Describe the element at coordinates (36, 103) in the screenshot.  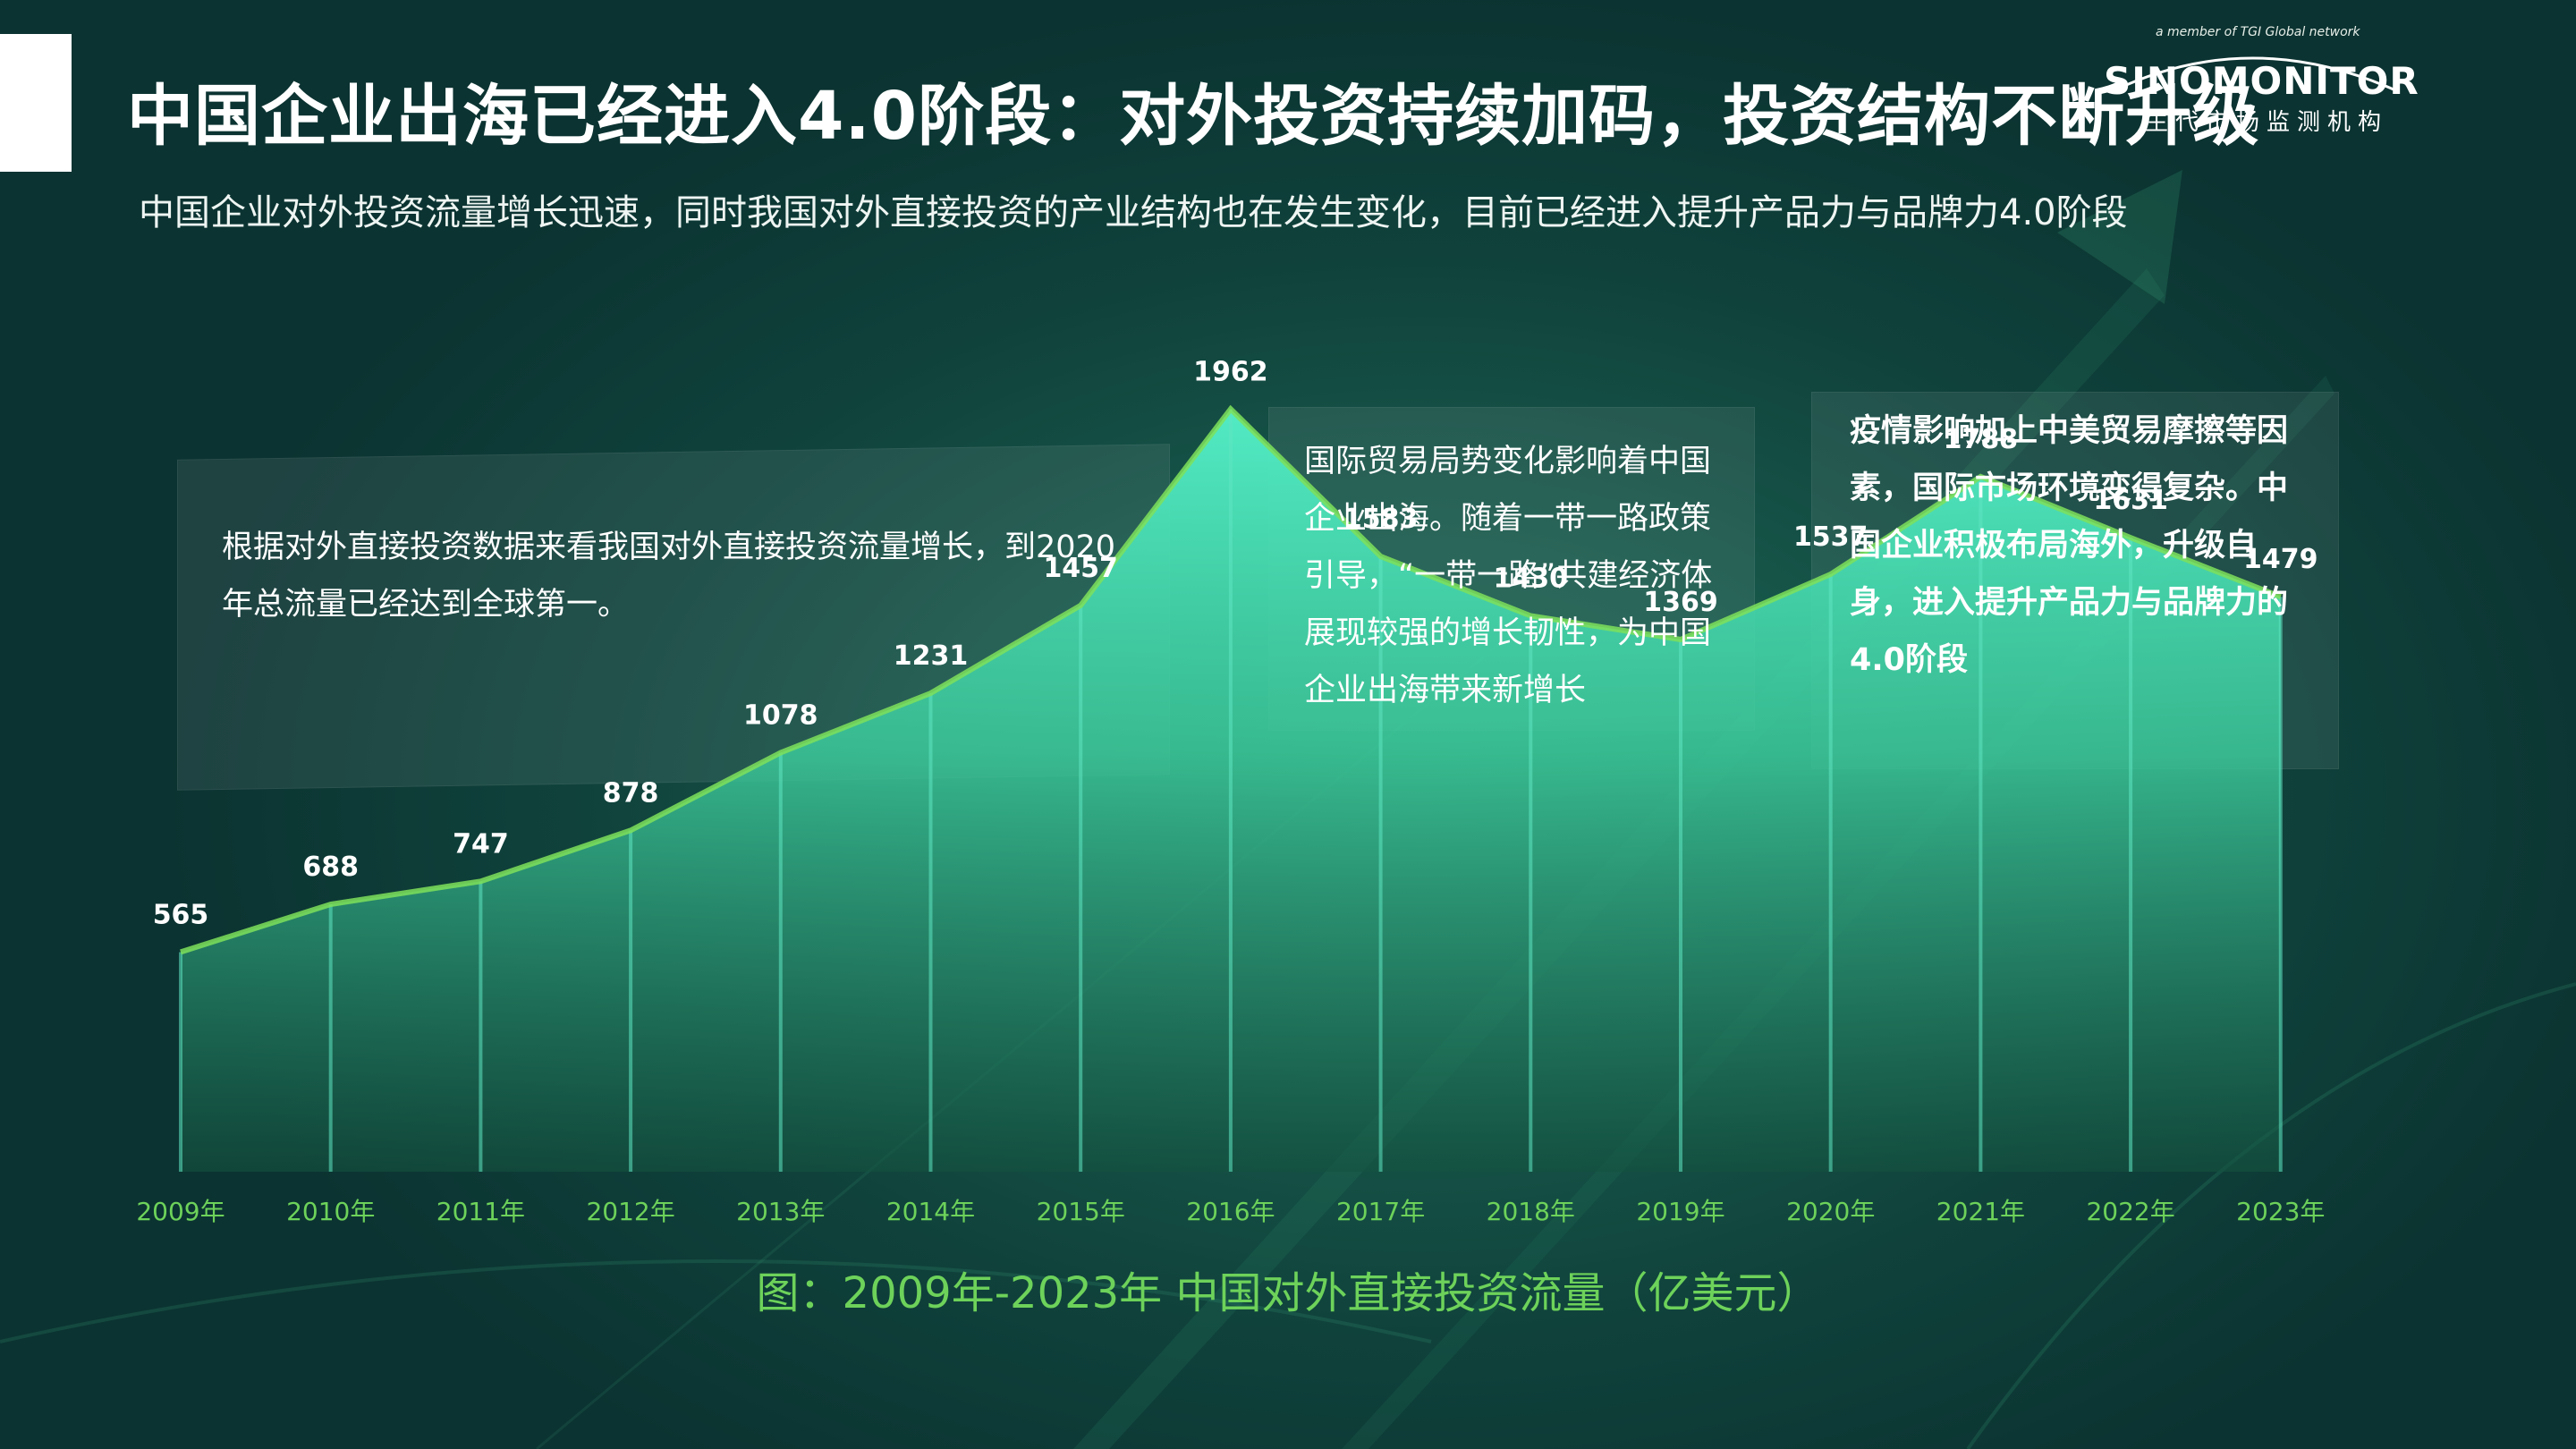
I see `title-accent-bar` at that location.